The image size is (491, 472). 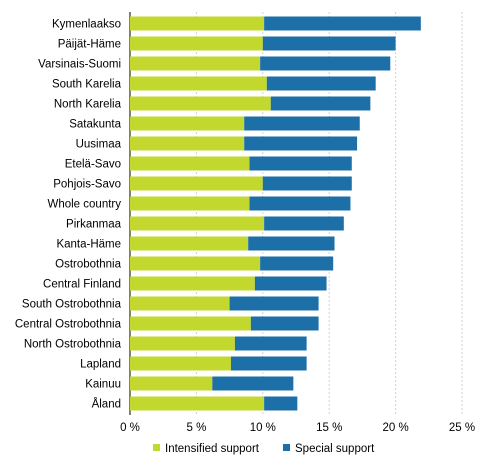 What do you see at coordinates (100, 365) in the screenshot?
I see `category-label: Lapland` at bounding box center [100, 365].